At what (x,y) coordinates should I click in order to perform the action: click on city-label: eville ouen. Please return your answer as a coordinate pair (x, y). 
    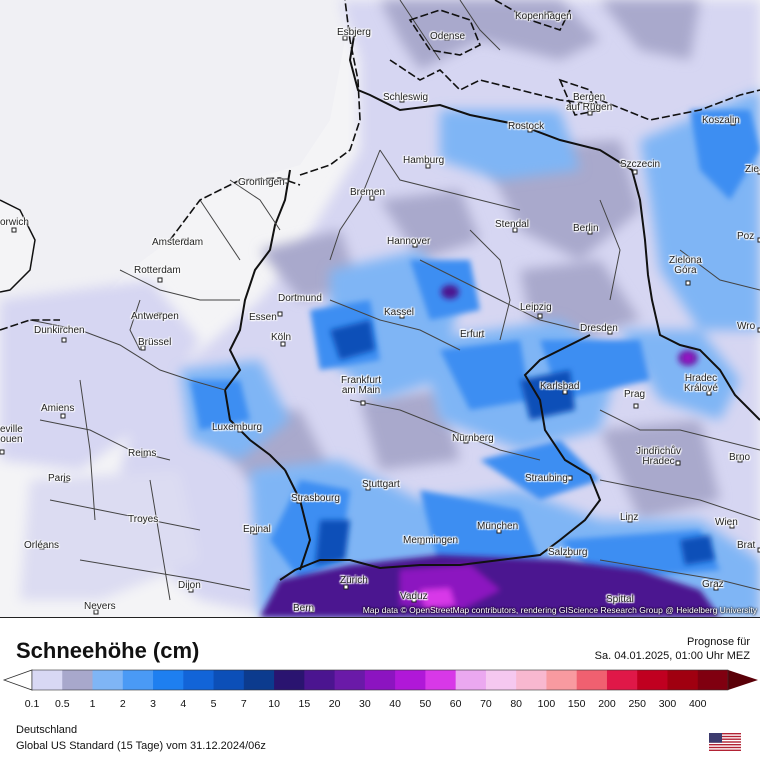
    Looking at the image, I should click on (11, 434).